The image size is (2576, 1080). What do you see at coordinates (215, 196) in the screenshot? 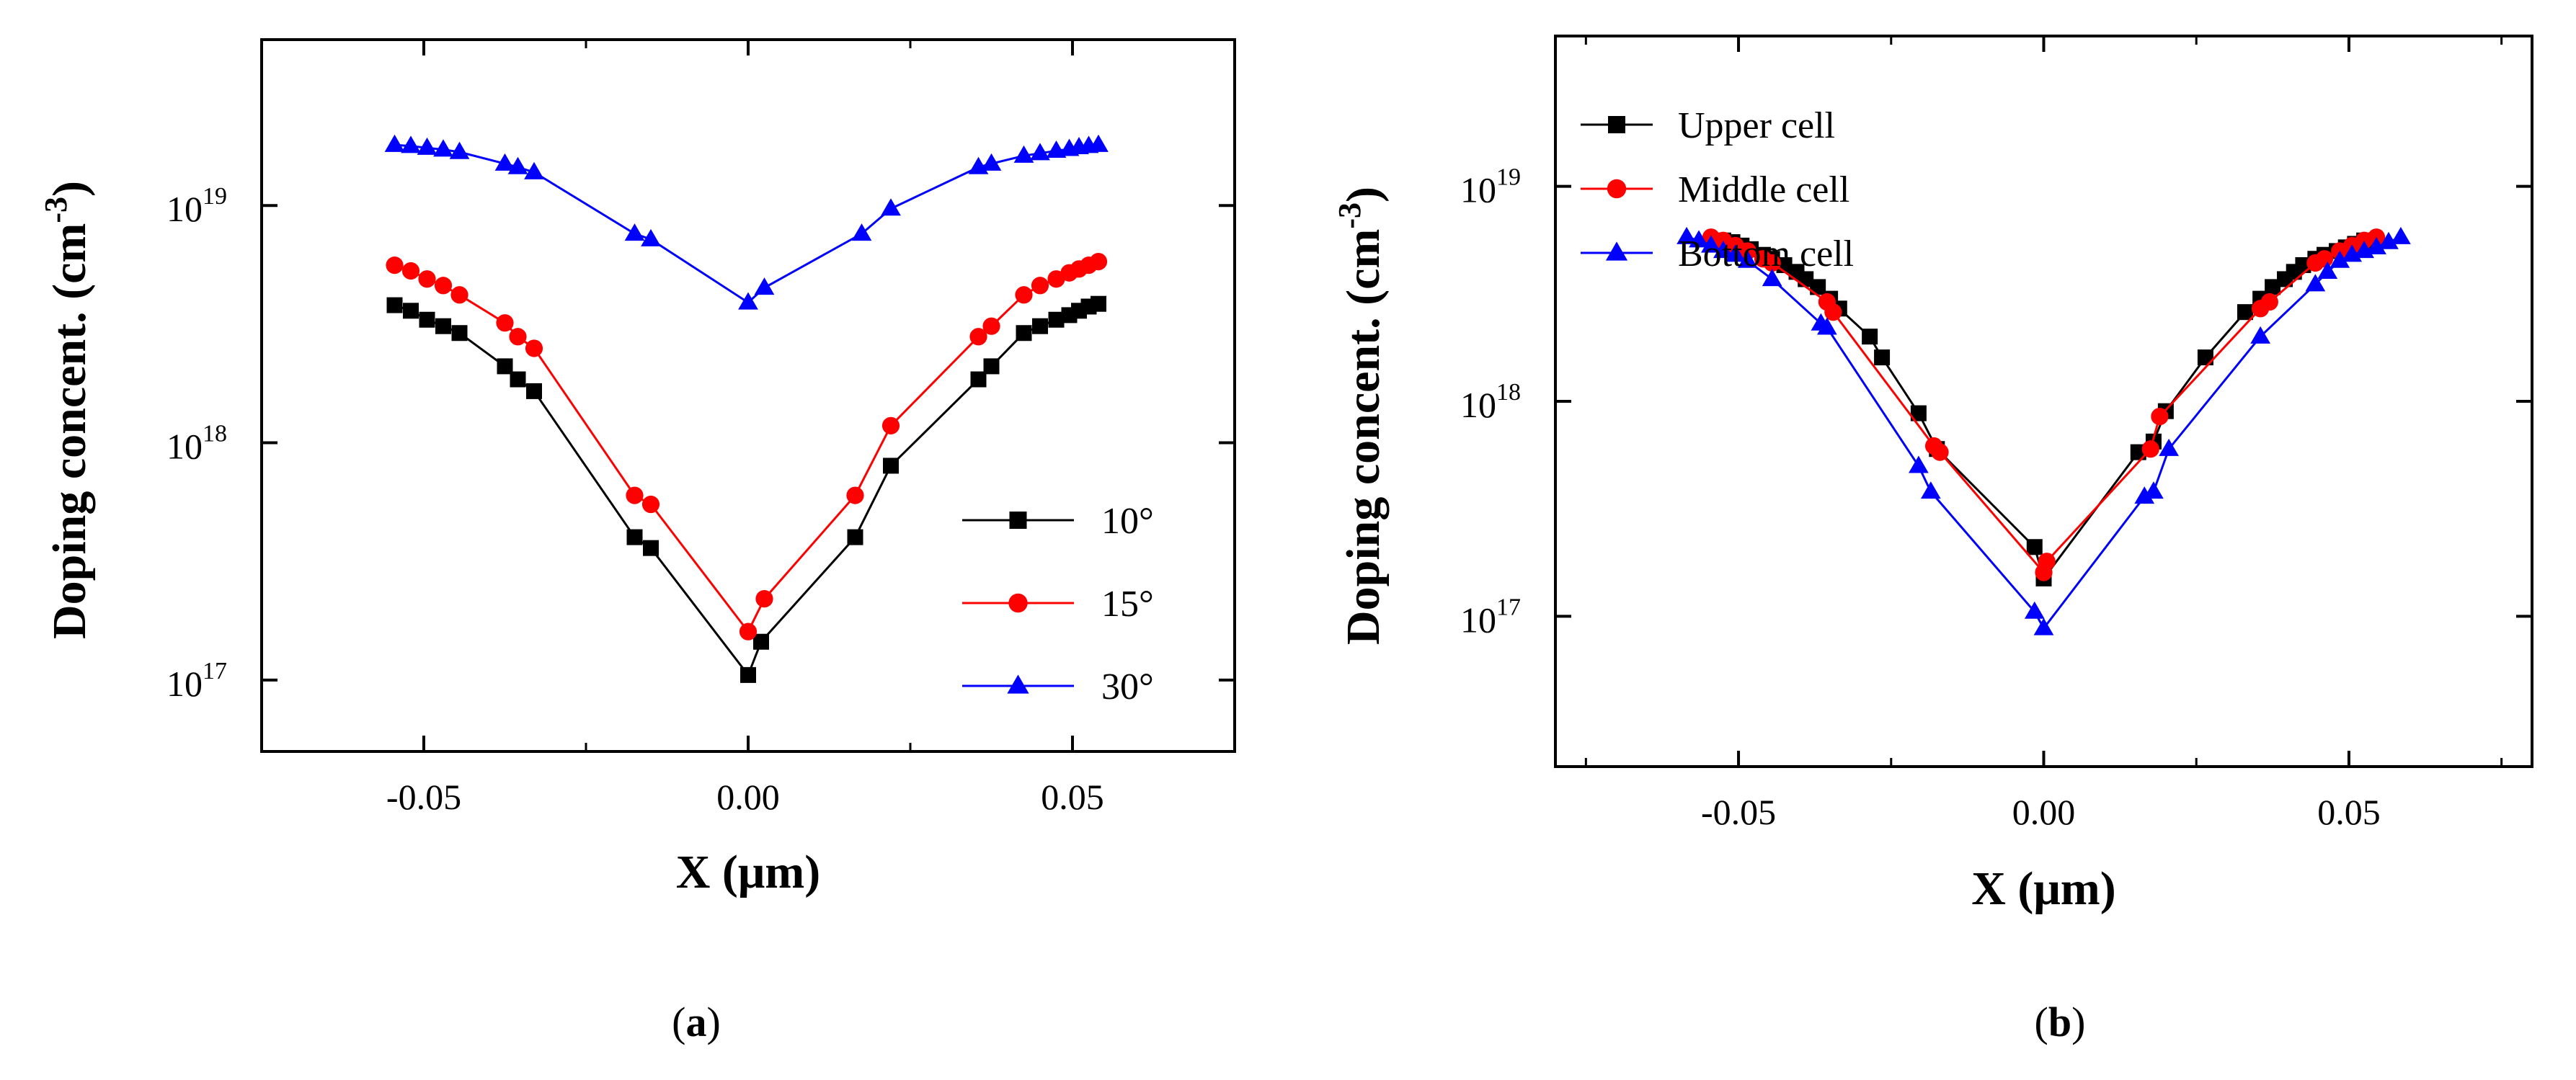
I see `y-tick-exponent: 19` at bounding box center [215, 196].